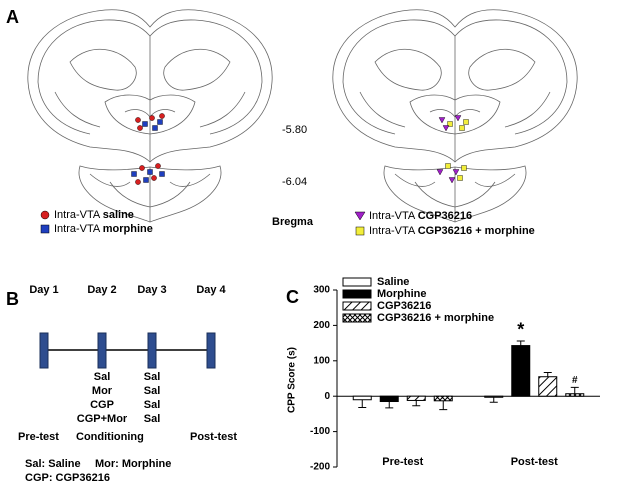 The height and width of the screenshot is (502, 617). I want to click on annotation: *, so click(520, 330).